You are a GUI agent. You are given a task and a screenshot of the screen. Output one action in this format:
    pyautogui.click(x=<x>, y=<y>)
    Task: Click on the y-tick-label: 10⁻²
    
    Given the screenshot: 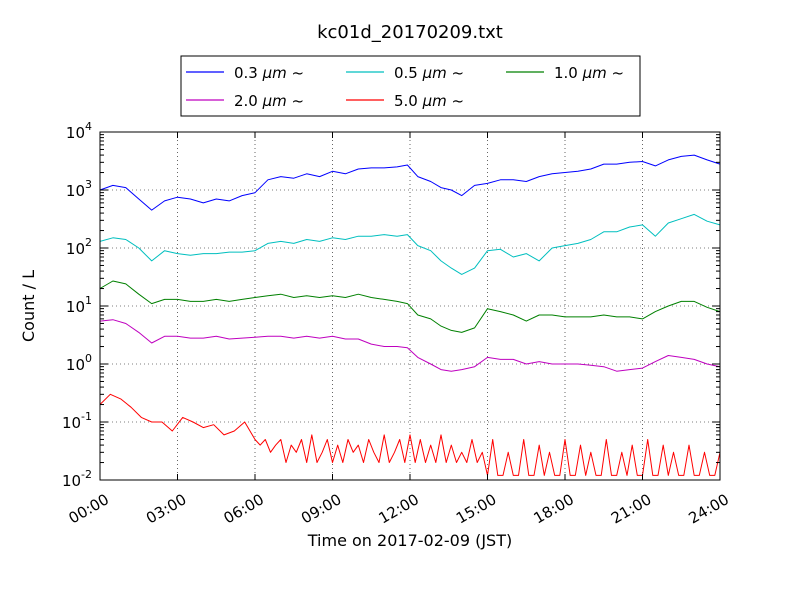 What is the action you would take?
    pyautogui.click(x=77, y=479)
    